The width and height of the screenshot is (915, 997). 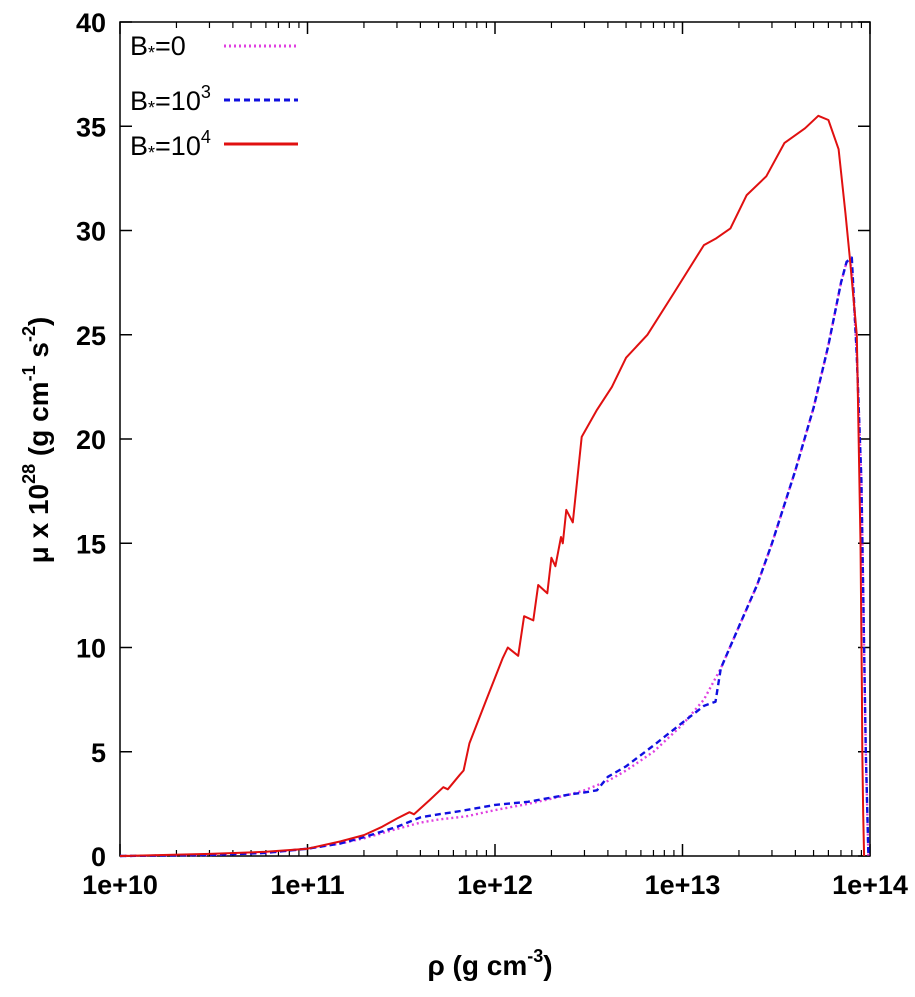 What do you see at coordinates (91, 127) in the screenshot?
I see `y-tick-label: 35` at bounding box center [91, 127].